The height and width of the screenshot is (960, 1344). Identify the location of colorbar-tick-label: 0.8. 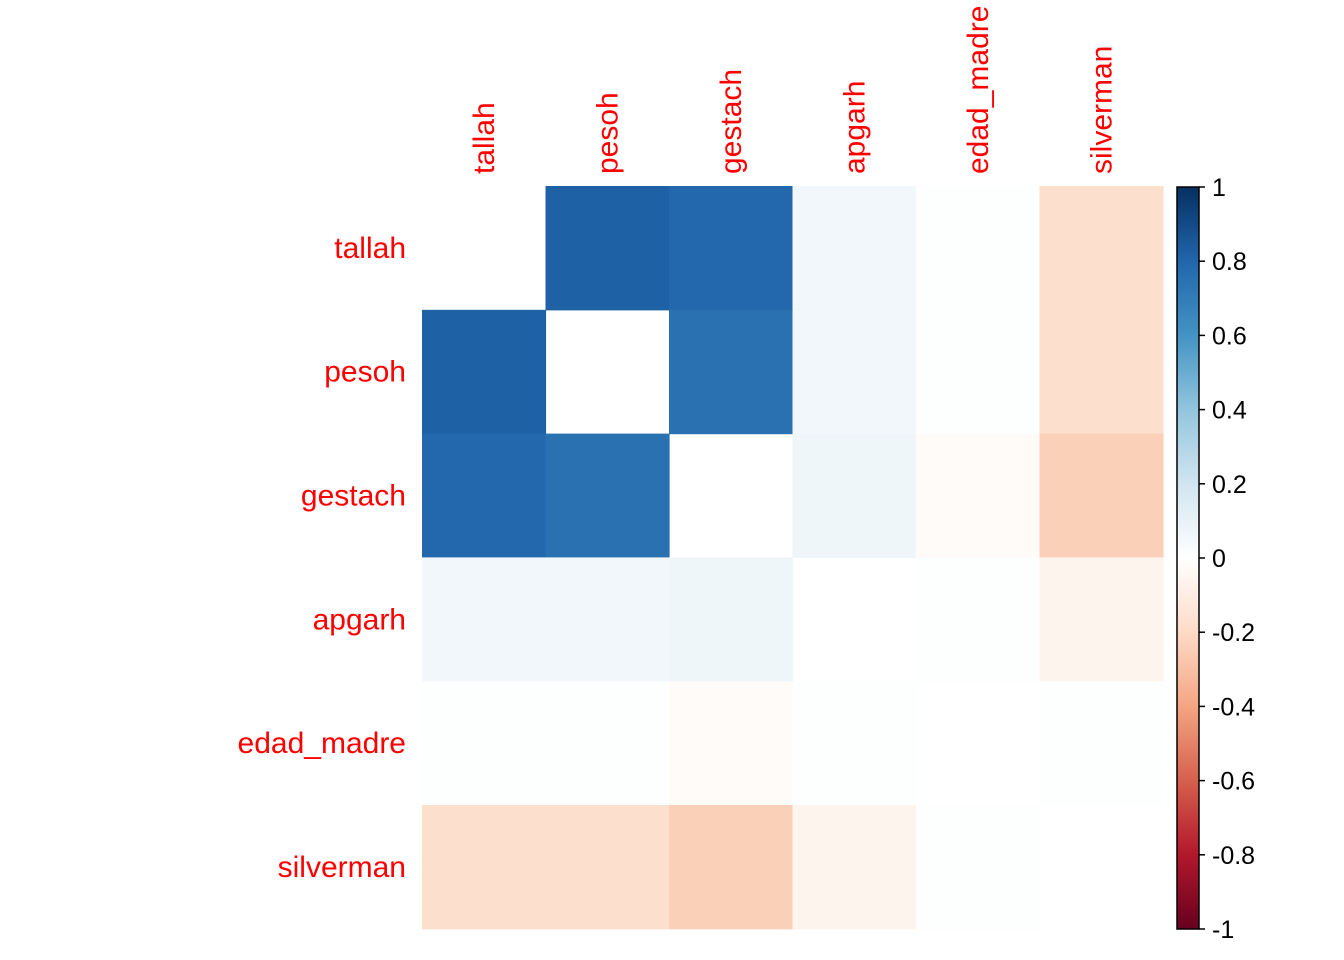
(1229, 262).